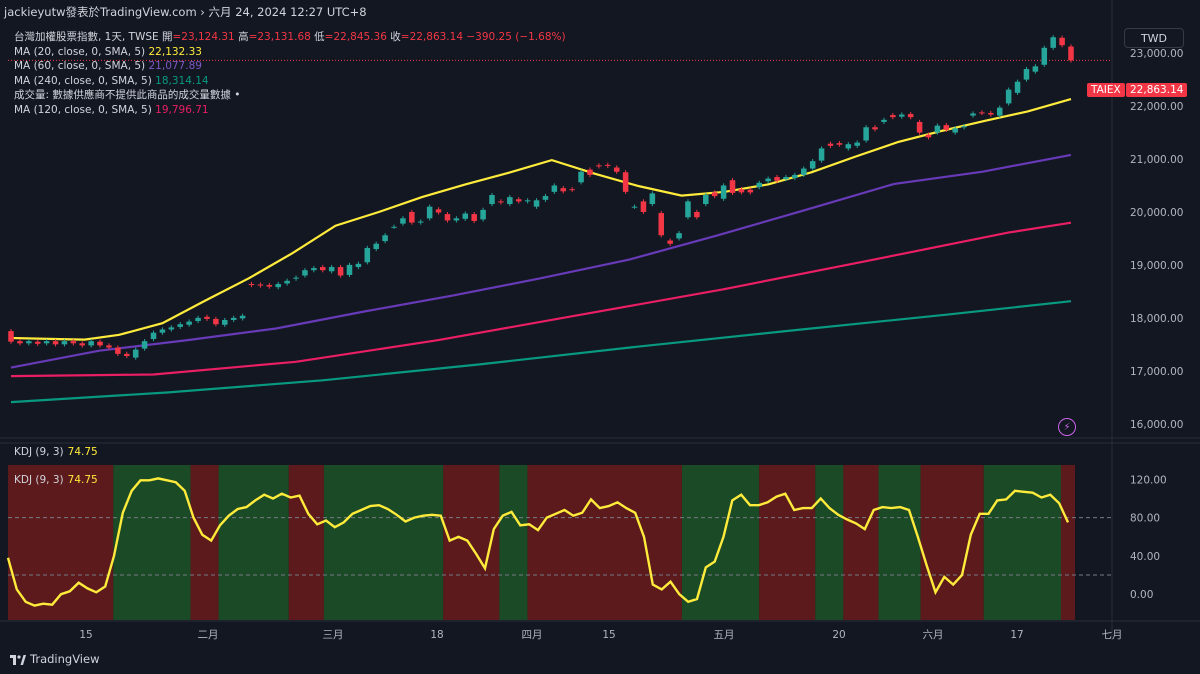 This screenshot has height=674, width=1200. Describe the element at coordinates (541, 352) in the screenshot. I see `ma-line` at that location.